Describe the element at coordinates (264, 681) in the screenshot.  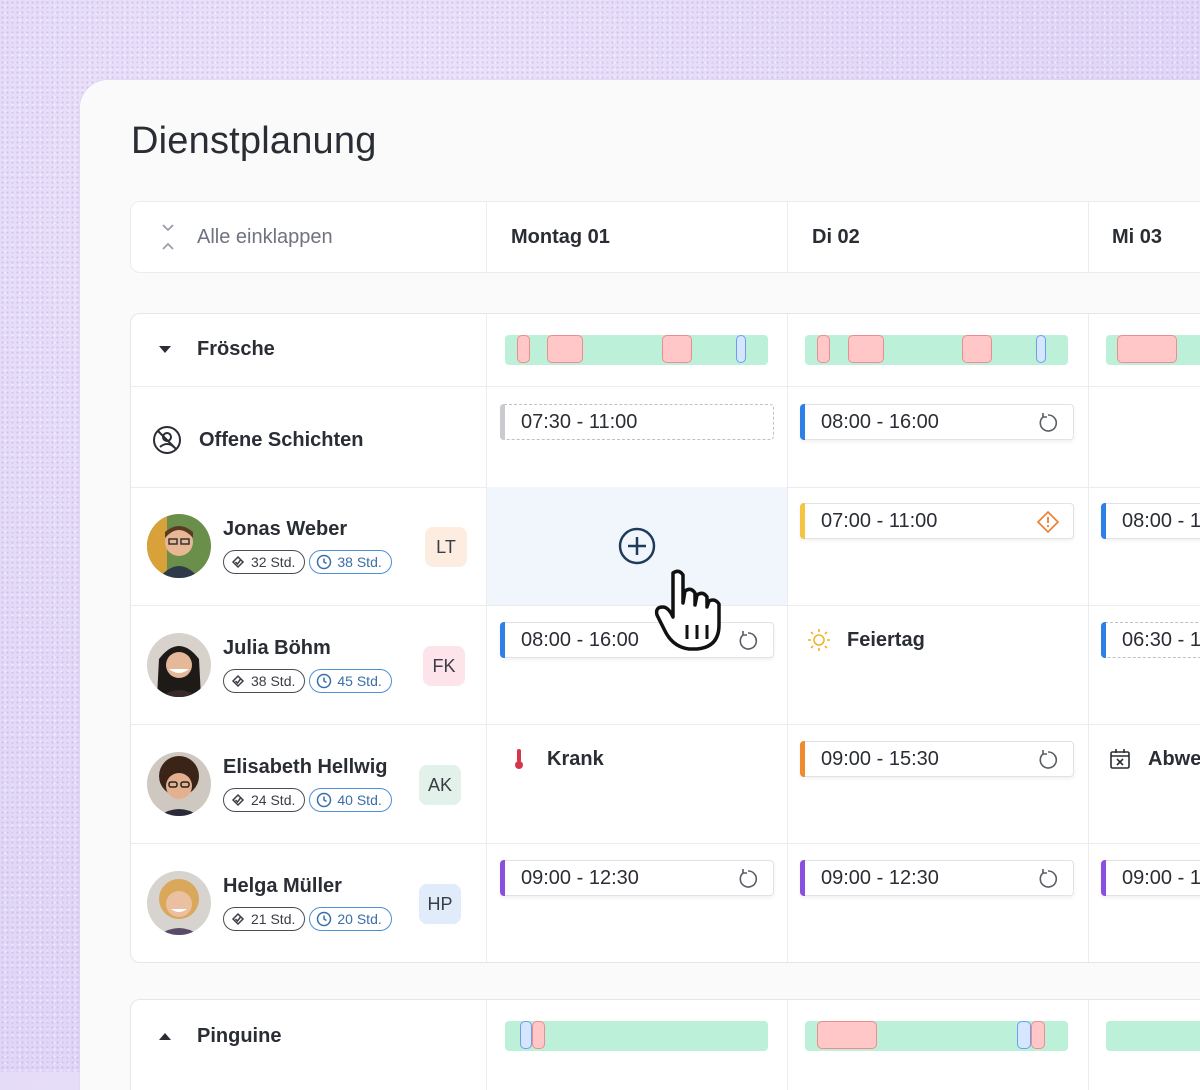
I see `hours-done-chip: 38 Std.` at that location.